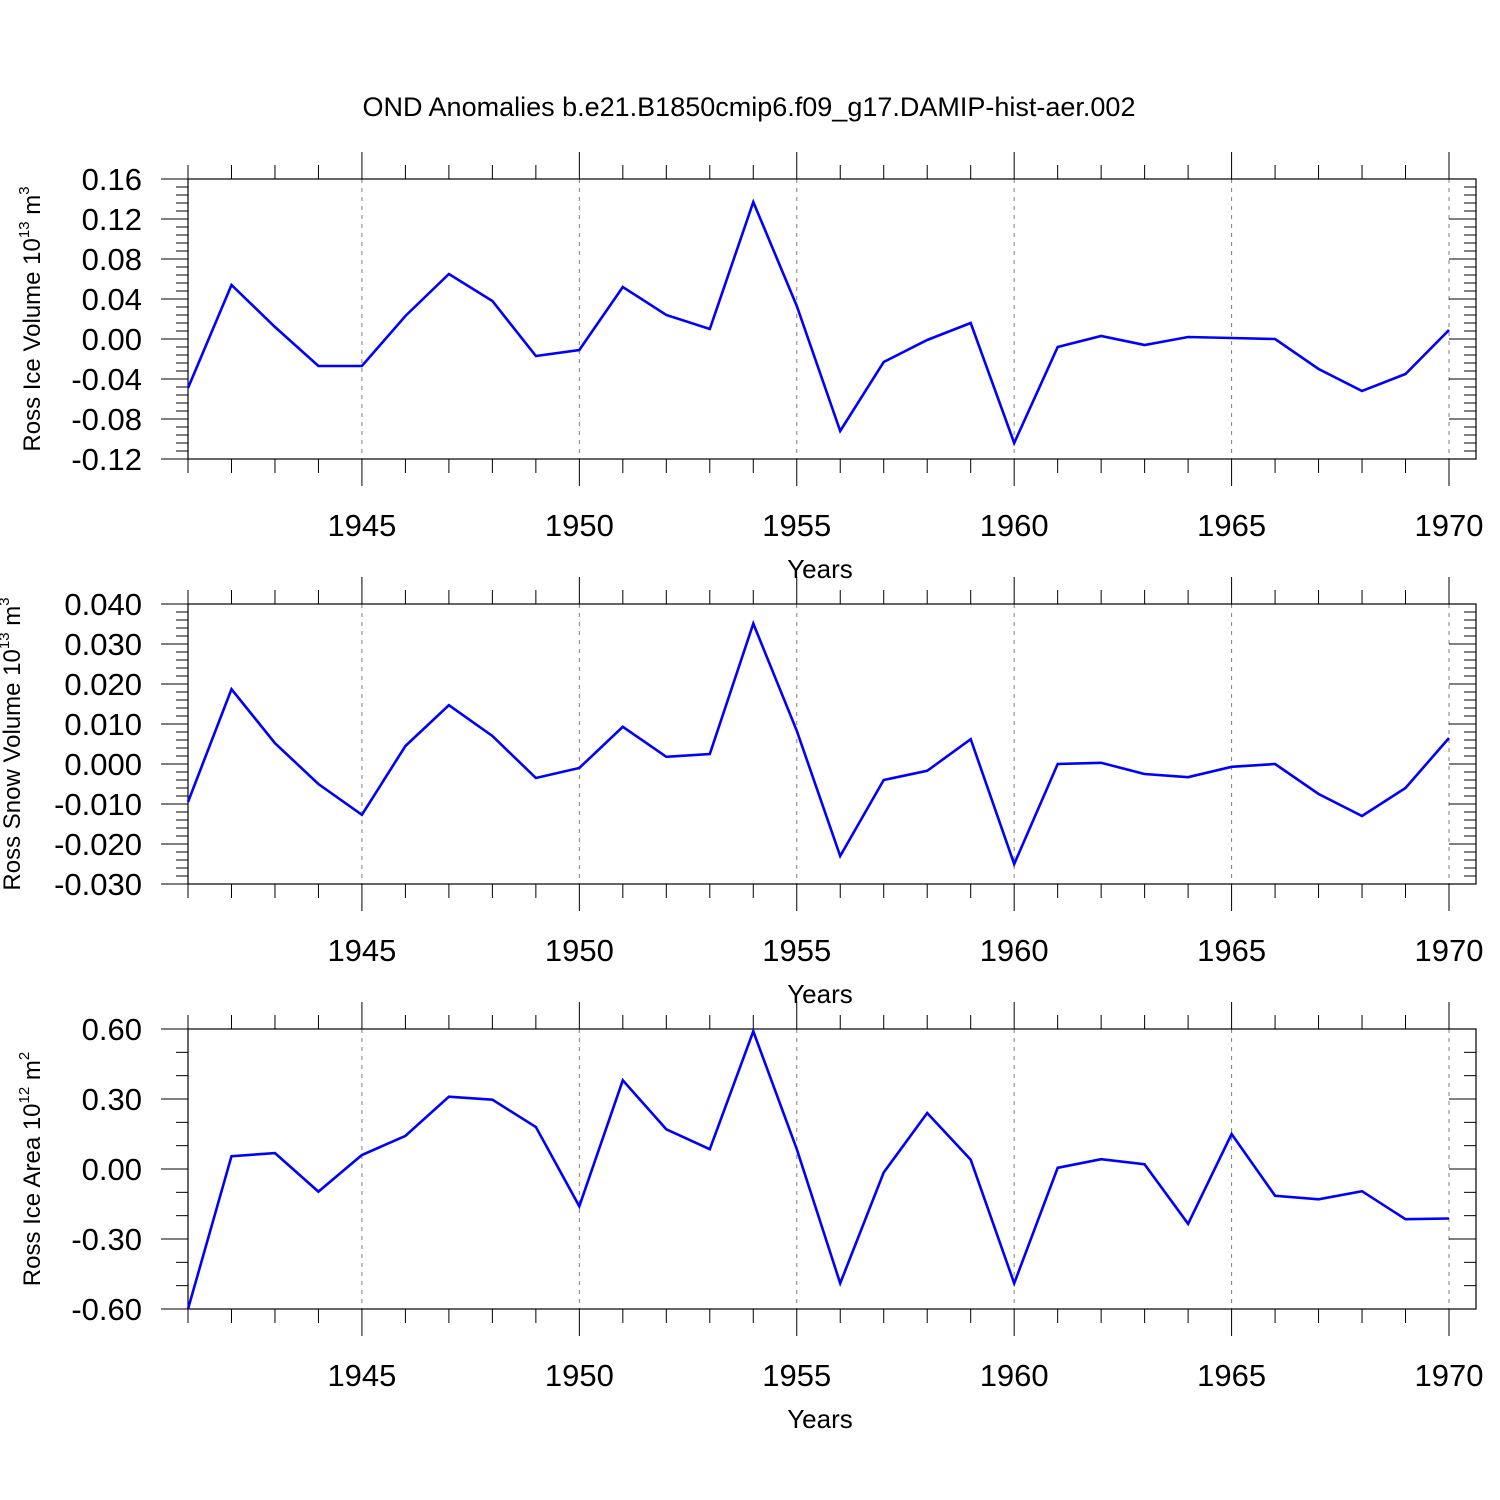 The height and width of the screenshot is (1500, 1500). What do you see at coordinates (361, 1375) in the screenshot?
I see `p2-xtick-label-1945: 1945` at bounding box center [361, 1375].